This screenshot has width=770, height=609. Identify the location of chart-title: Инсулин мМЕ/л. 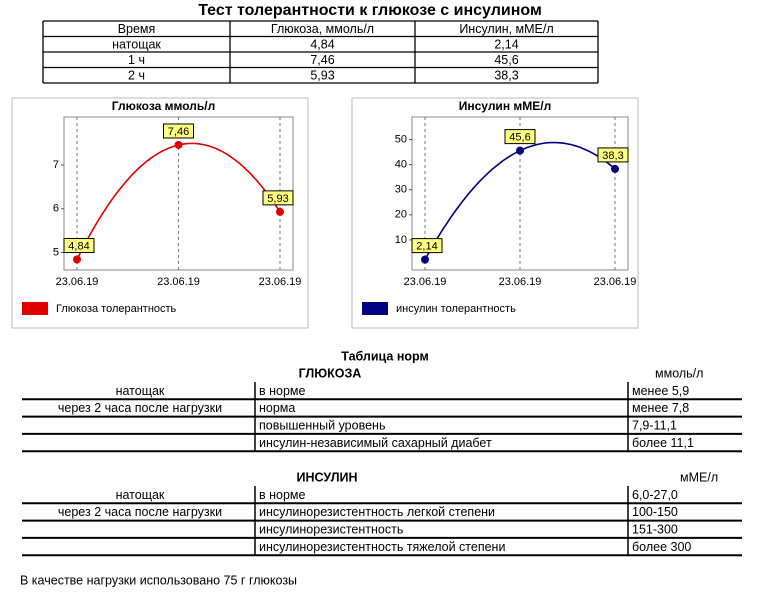
(505, 106).